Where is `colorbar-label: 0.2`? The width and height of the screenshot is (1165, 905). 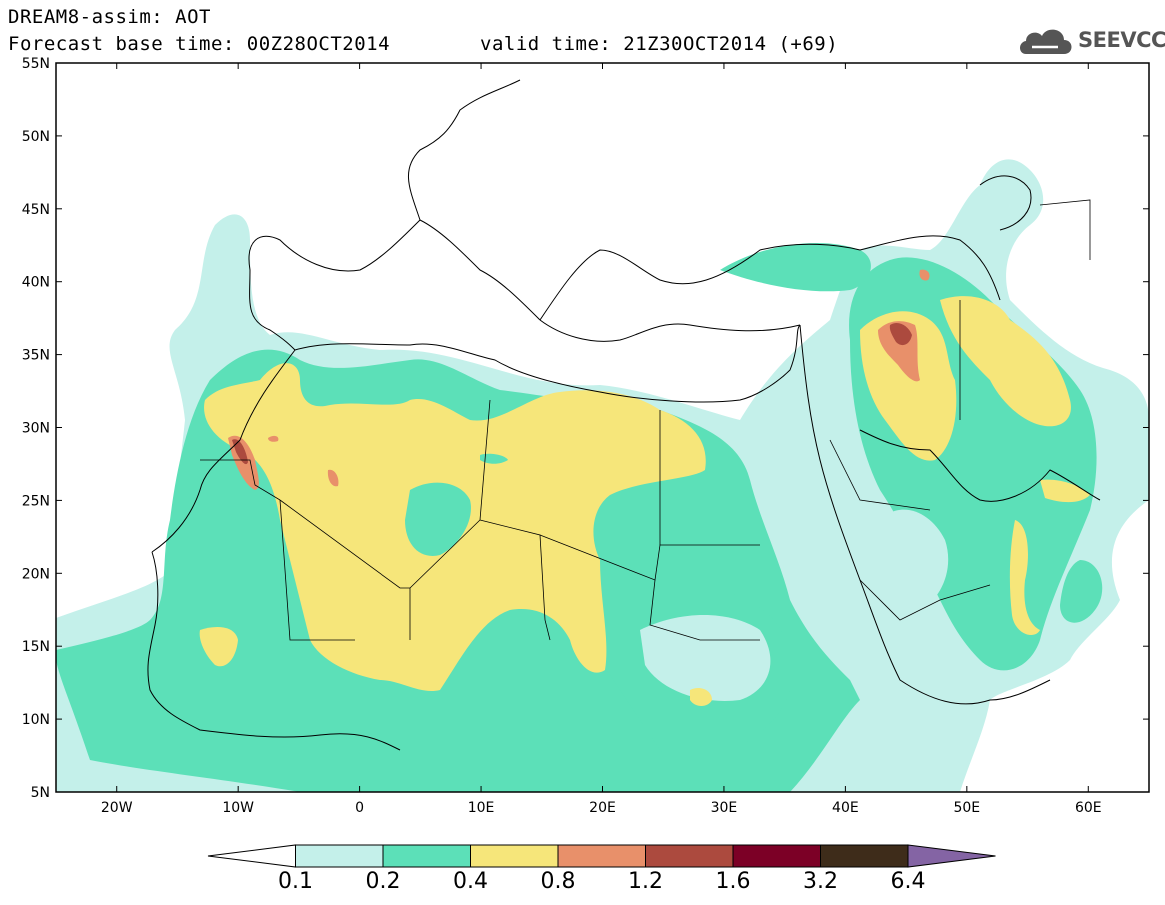 colorbar-label: 0.2 is located at coordinates (383, 881).